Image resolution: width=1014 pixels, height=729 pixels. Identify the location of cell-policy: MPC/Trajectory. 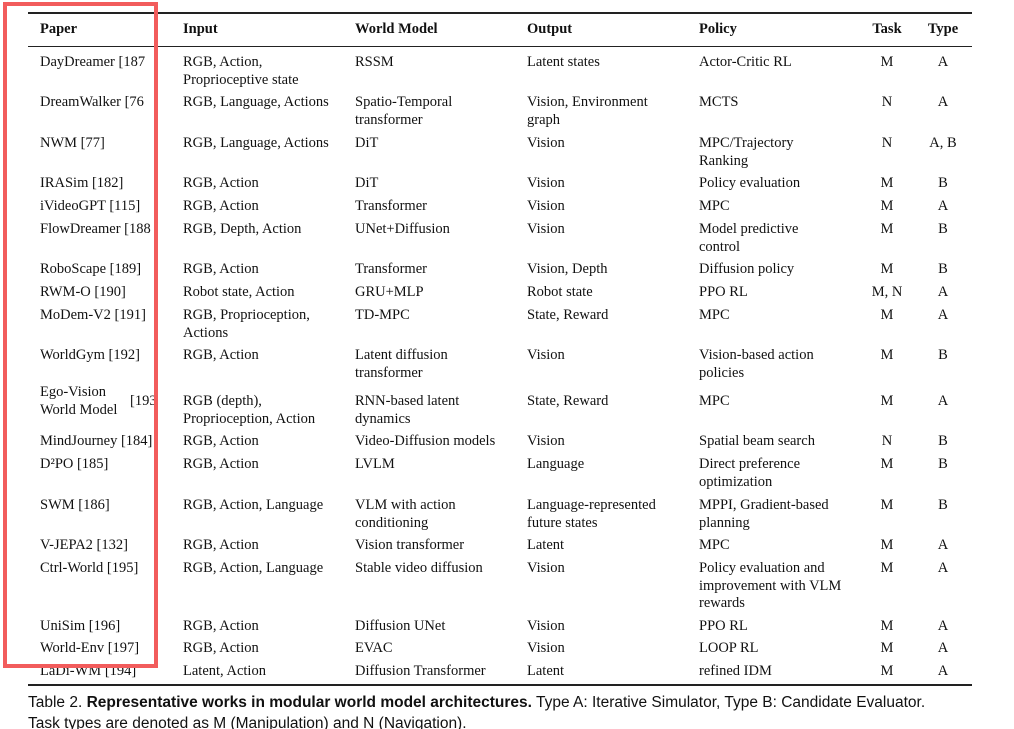
(746, 143).